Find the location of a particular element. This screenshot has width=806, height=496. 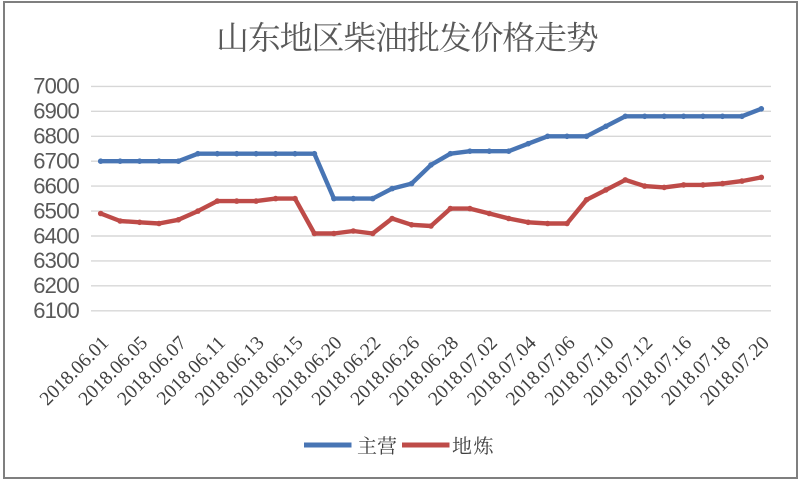

svg-text: 6500 is located at coordinates (56, 210).